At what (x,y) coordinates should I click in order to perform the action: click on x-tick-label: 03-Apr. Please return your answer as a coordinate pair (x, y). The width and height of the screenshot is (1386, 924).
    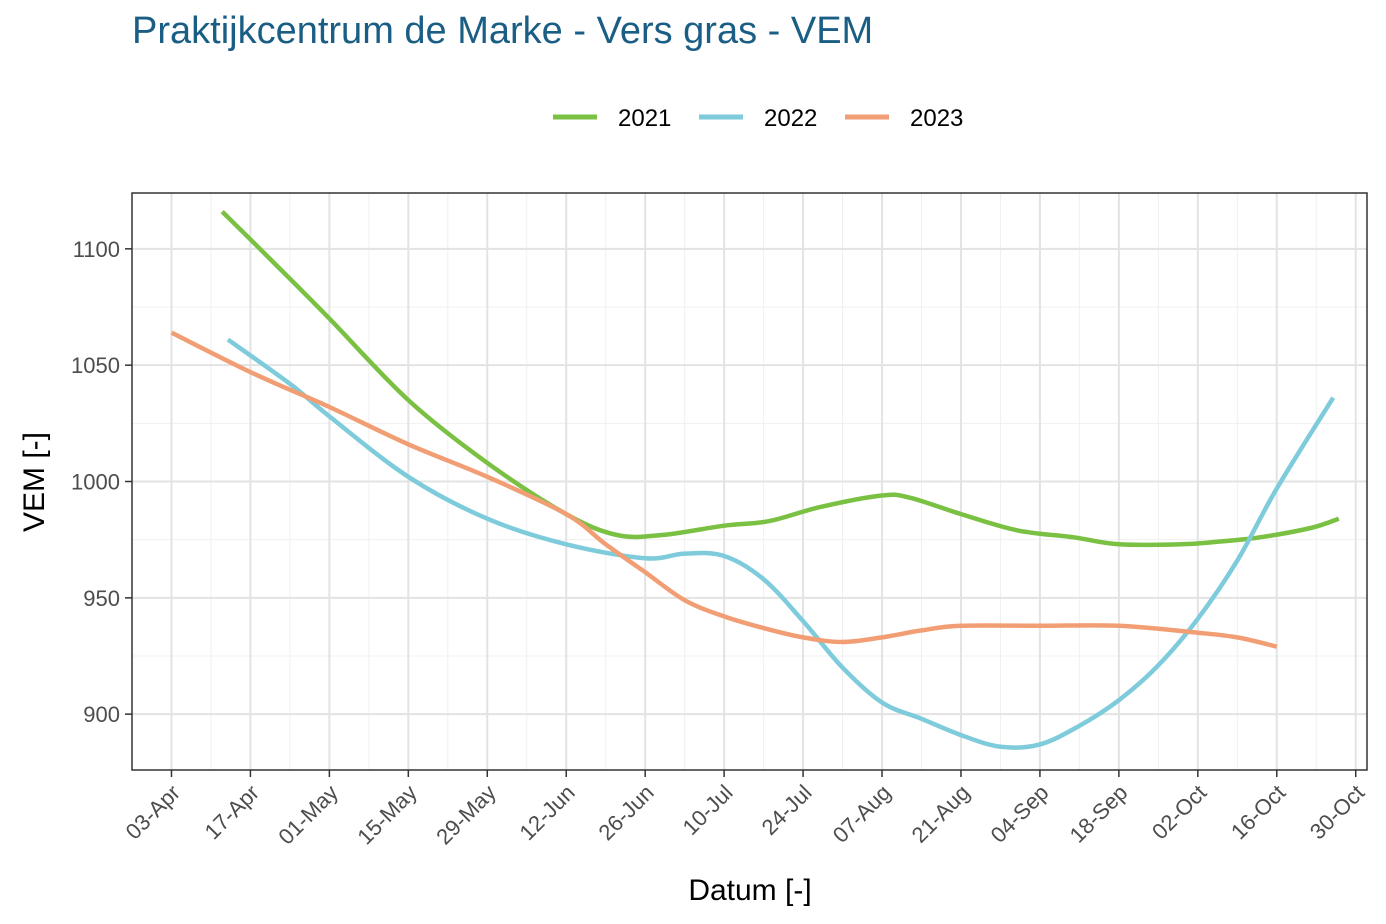
    Looking at the image, I should click on (153, 812).